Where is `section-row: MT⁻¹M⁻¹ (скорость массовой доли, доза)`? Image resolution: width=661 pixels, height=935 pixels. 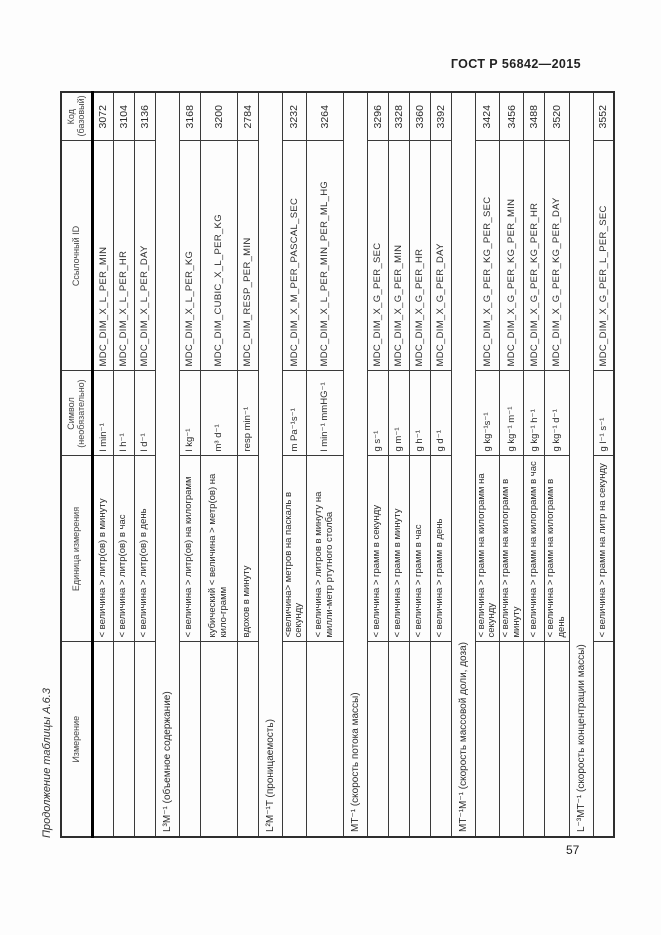 section-row: MT⁻¹M⁻¹ (скорость массовой доли, доза) is located at coordinates (463, 464).